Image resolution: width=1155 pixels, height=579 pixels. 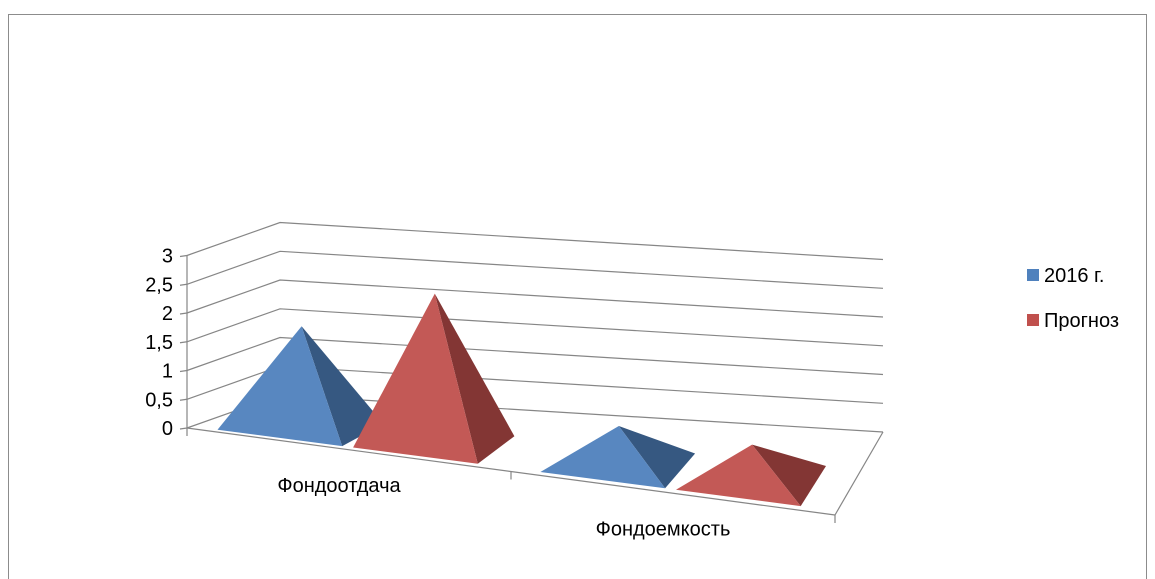 What do you see at coordinates (1074, 276) in the screenshot?
I see `legend-label: 2016 г.` at bounding box center [1074, 276].